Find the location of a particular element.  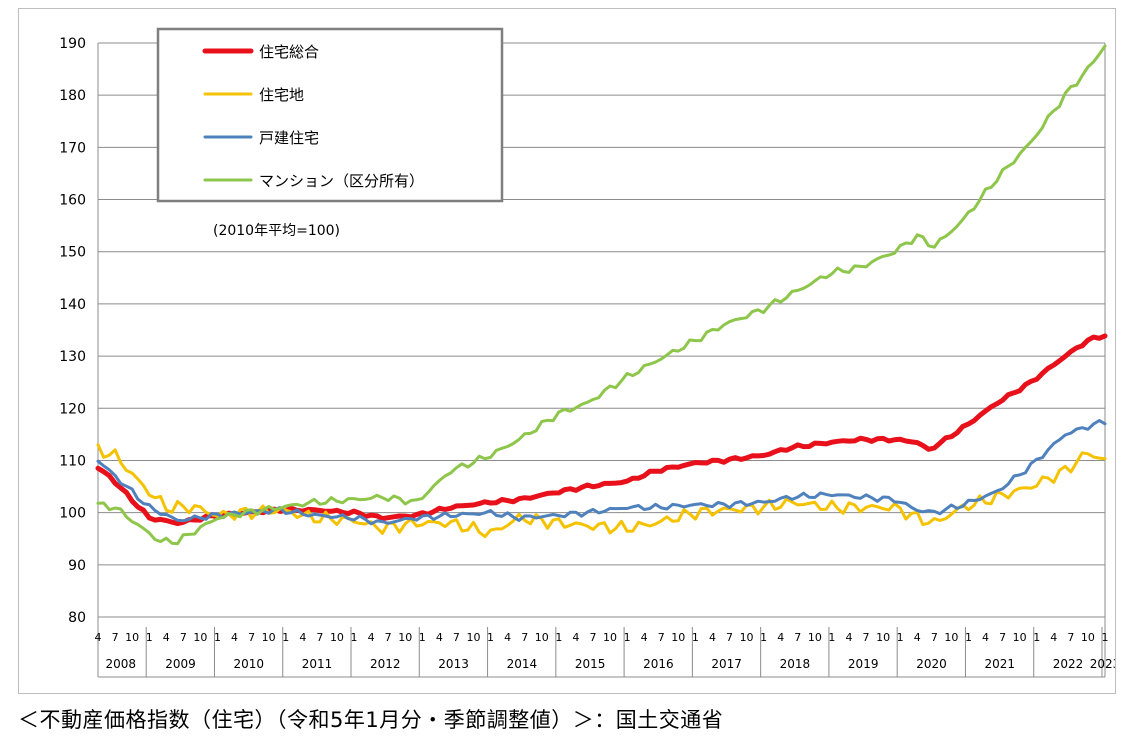

y-tick-label: 140 is located at coordinates (72, 305).